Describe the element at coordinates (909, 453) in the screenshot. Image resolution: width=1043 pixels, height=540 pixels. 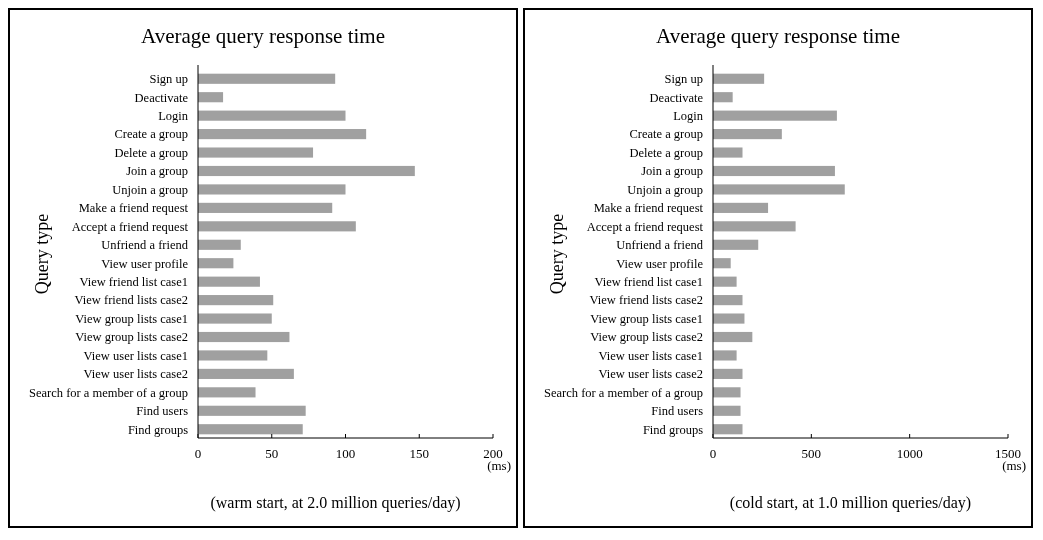
I see `x-tick-label: 1000` at that location.